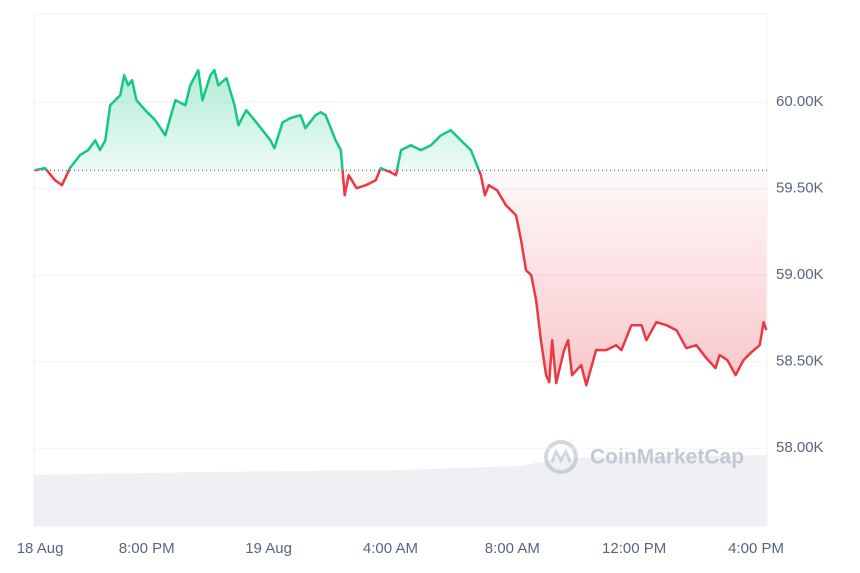 The image size is (860, 573). Describe the element at coordinates (390, 548) in the screenshot. I see `x-tick-label: 4:00 AM` at that location.